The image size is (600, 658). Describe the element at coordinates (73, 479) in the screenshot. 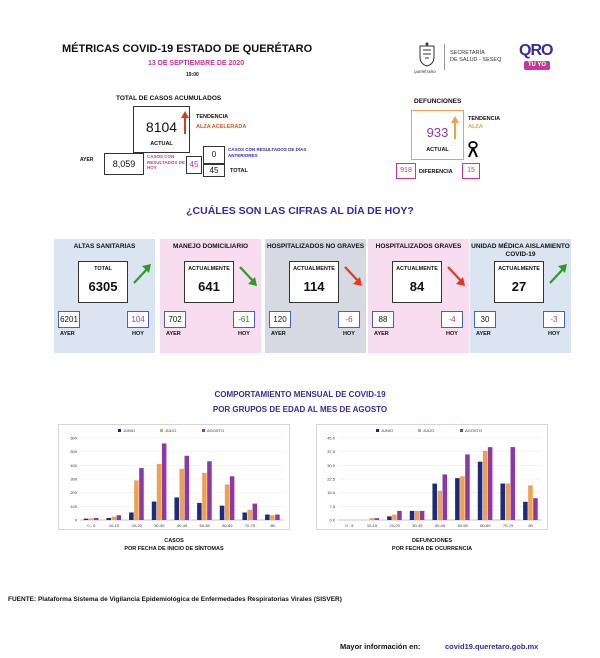

I see `y-tick-label: 300` at that location.